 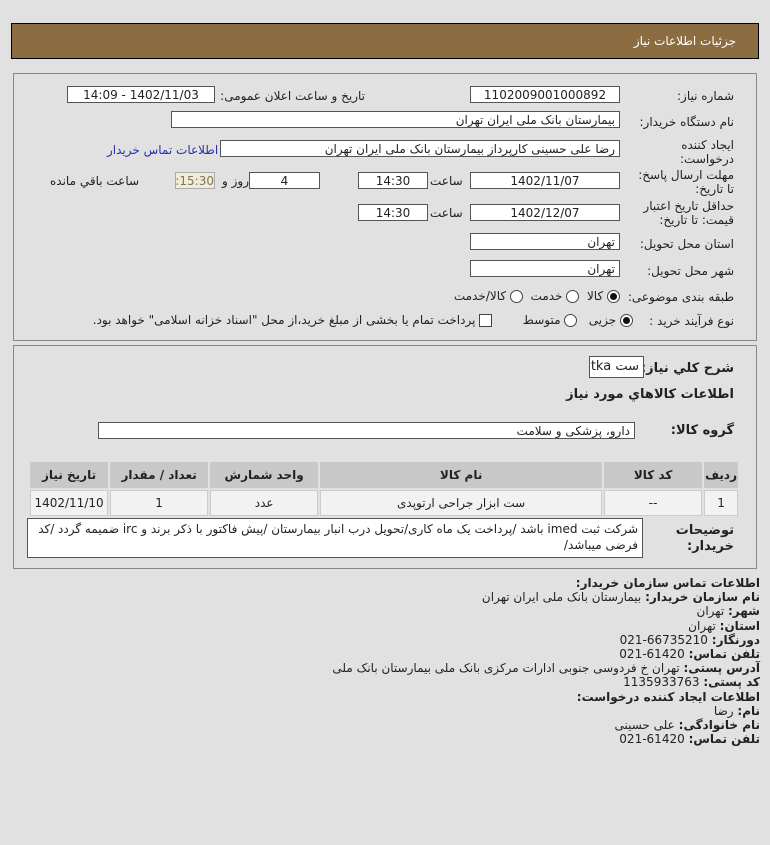 What do you see at coordinates (739, 625) in the screenshot?
I see `province-label: استان:` at bounding box center [739, 625].